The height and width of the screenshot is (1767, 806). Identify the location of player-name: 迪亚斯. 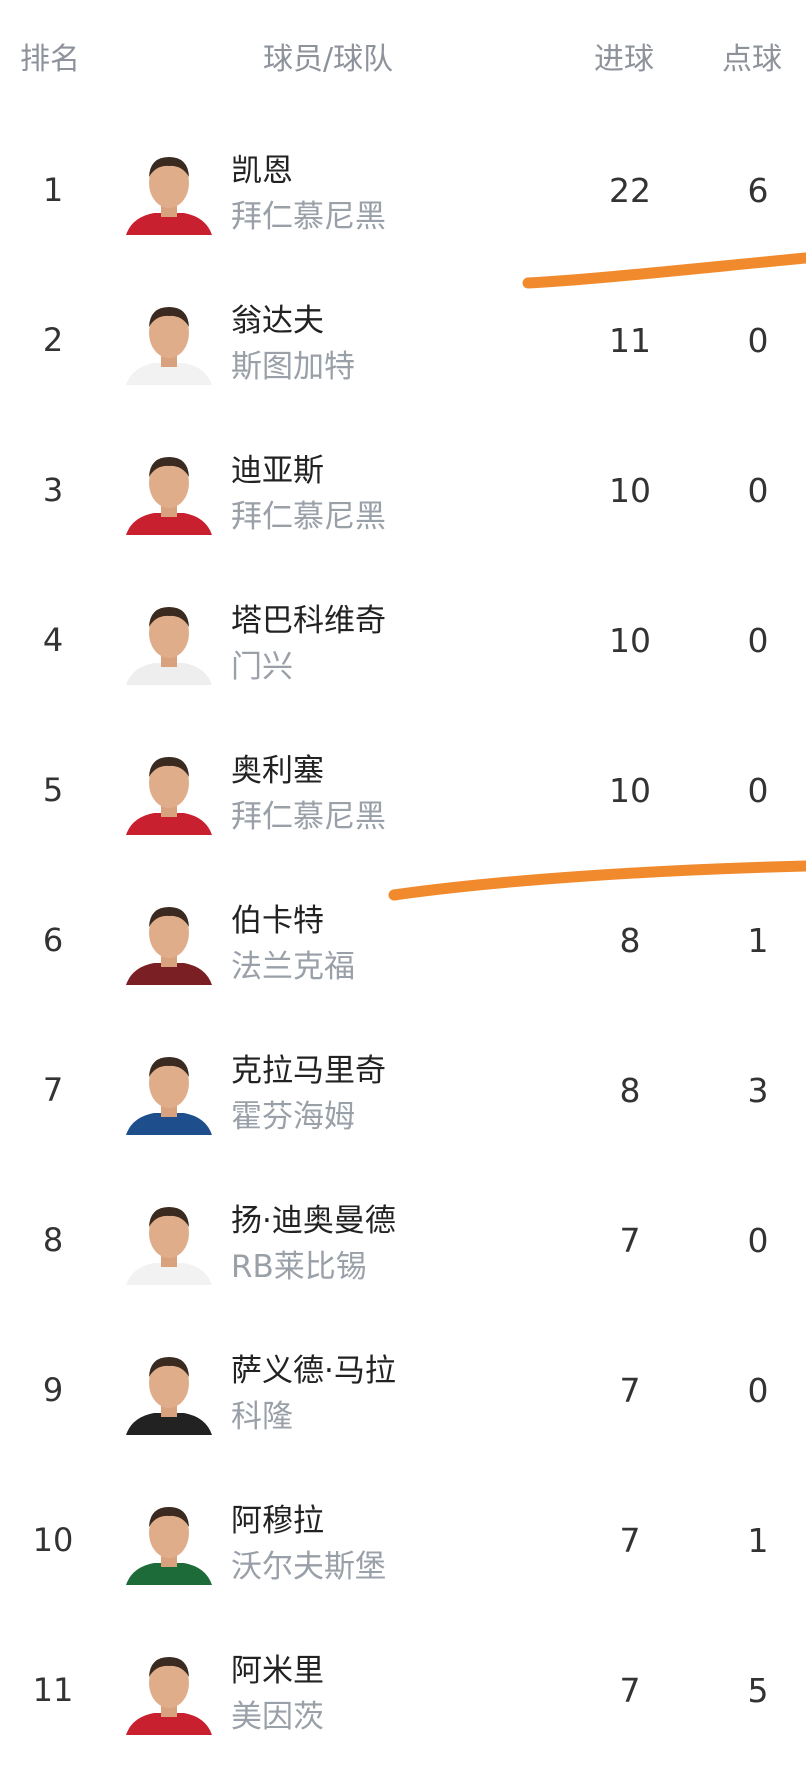
(277, 471).